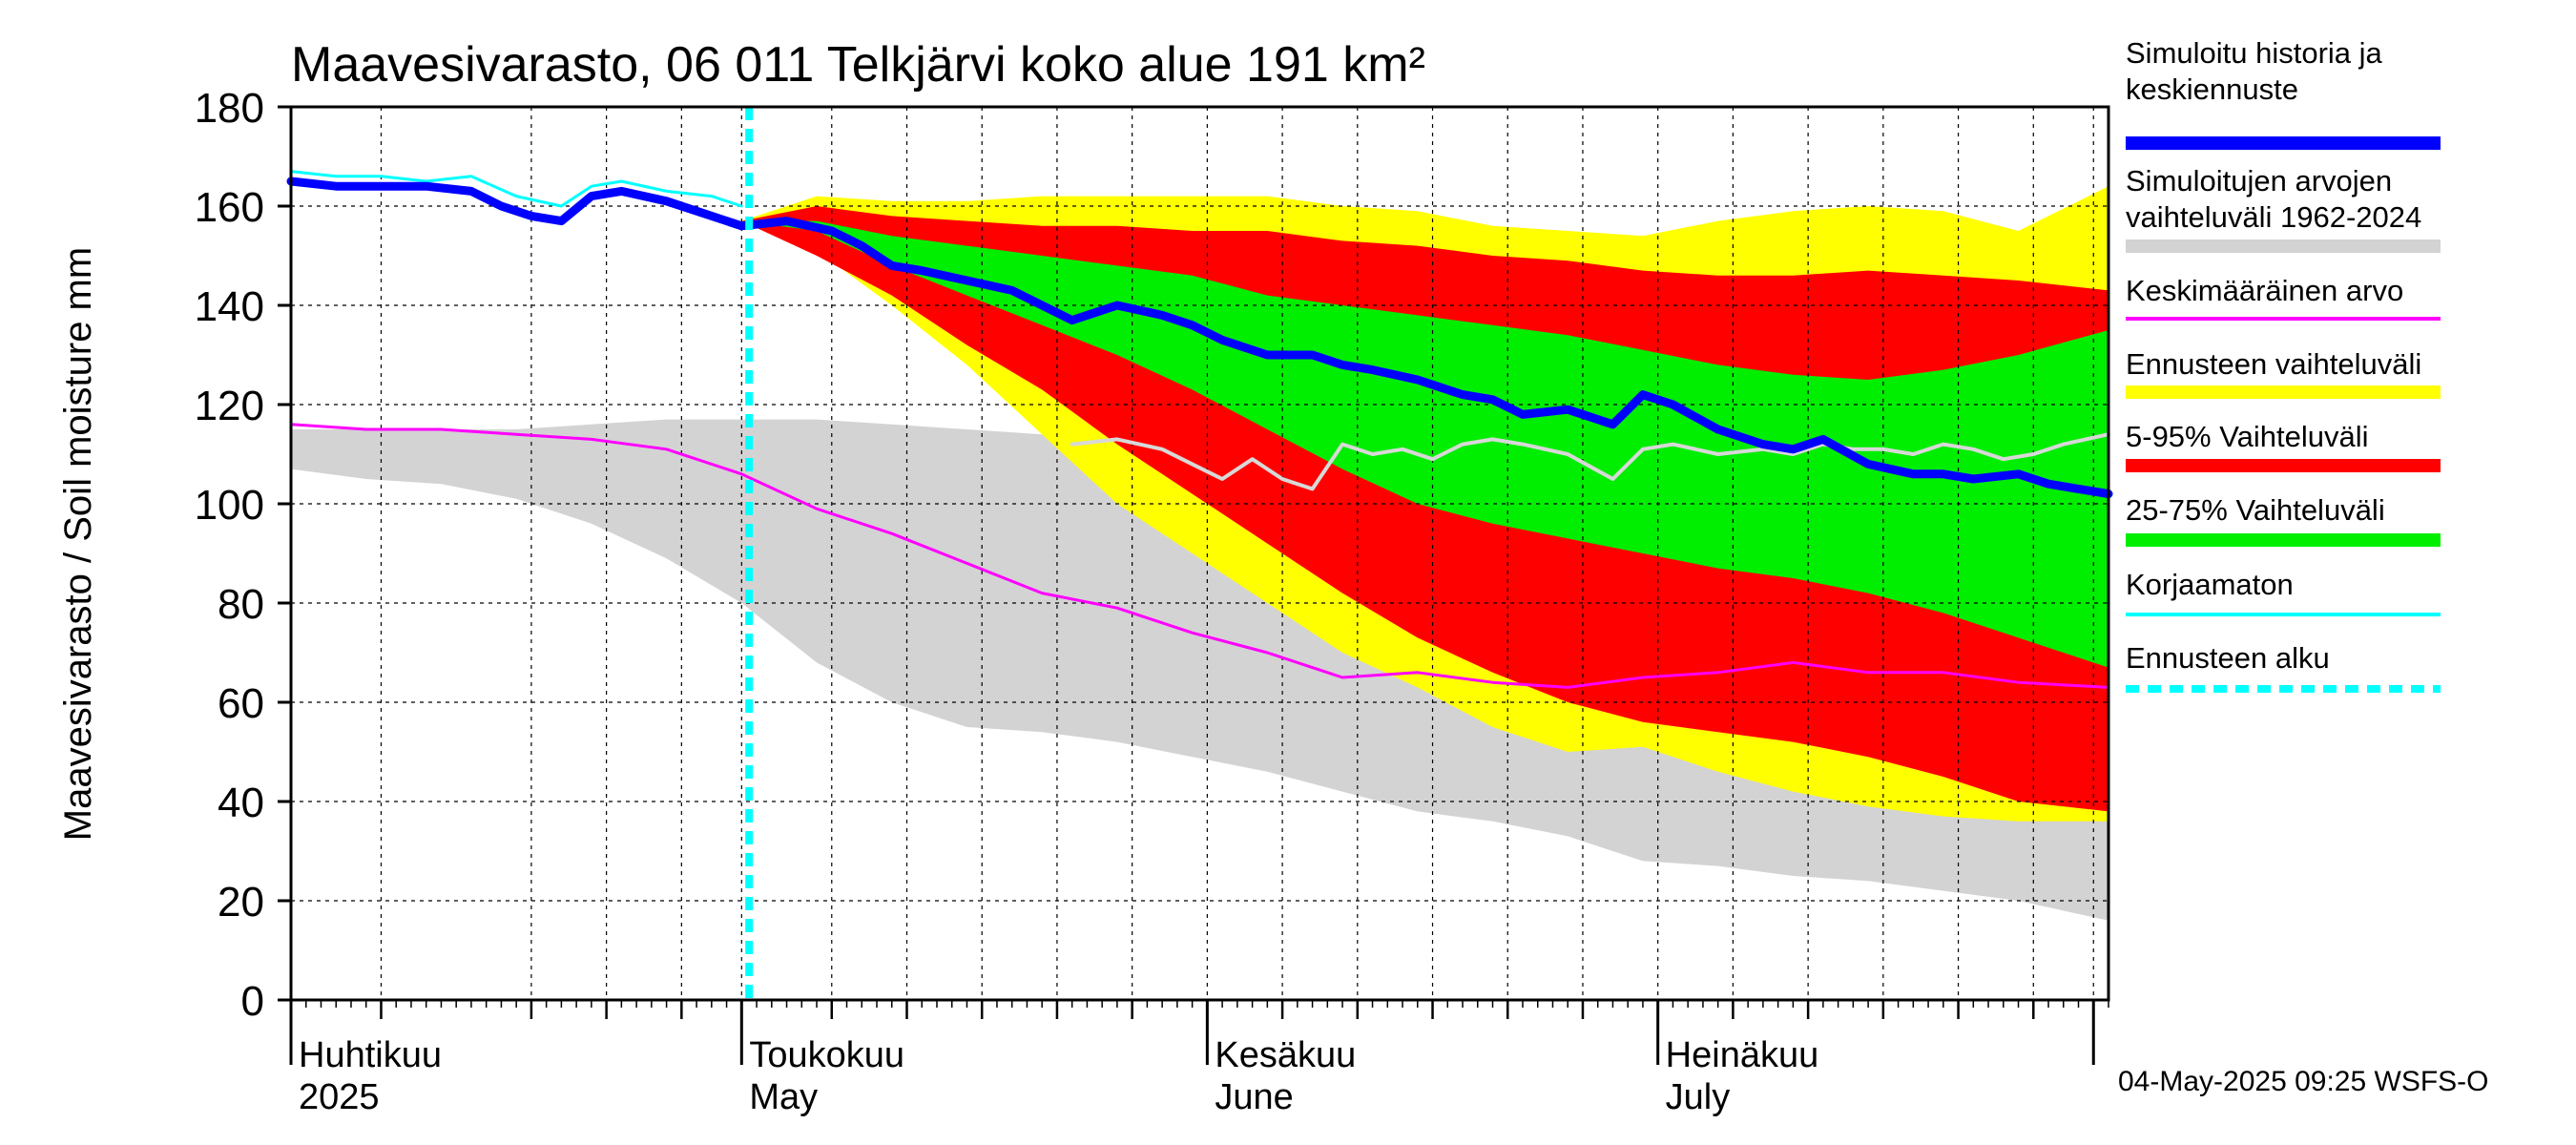 This screenshot has width=2576, height=1145. I want to click on line-median-forecast-unlabelled, so click(1590, 461).